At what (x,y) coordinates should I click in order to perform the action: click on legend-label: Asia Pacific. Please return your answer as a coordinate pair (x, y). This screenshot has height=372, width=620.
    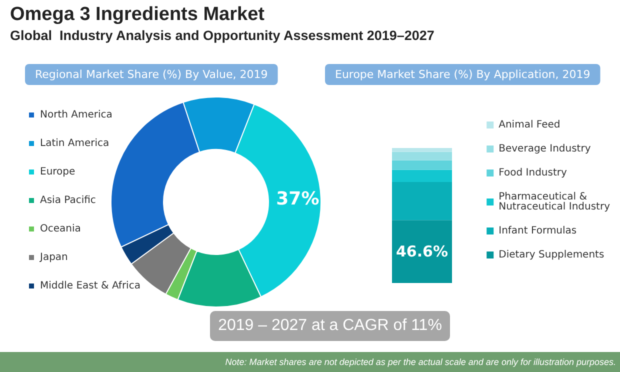
    Looking at the image, I should click on (68, 200).